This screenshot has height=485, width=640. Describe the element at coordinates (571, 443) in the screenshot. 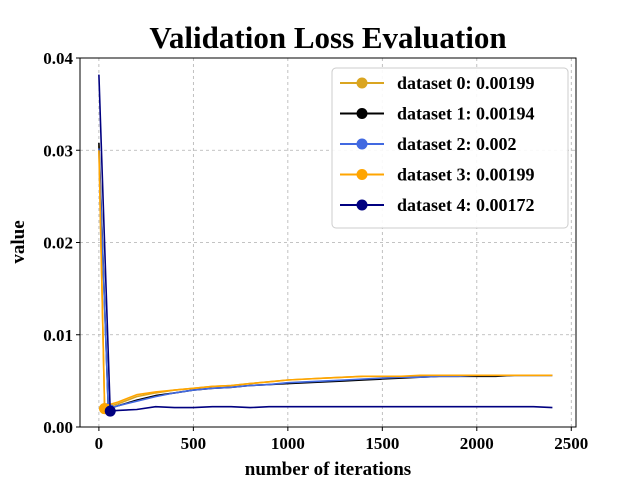

I see `x-tick-label: 2500` at that location.